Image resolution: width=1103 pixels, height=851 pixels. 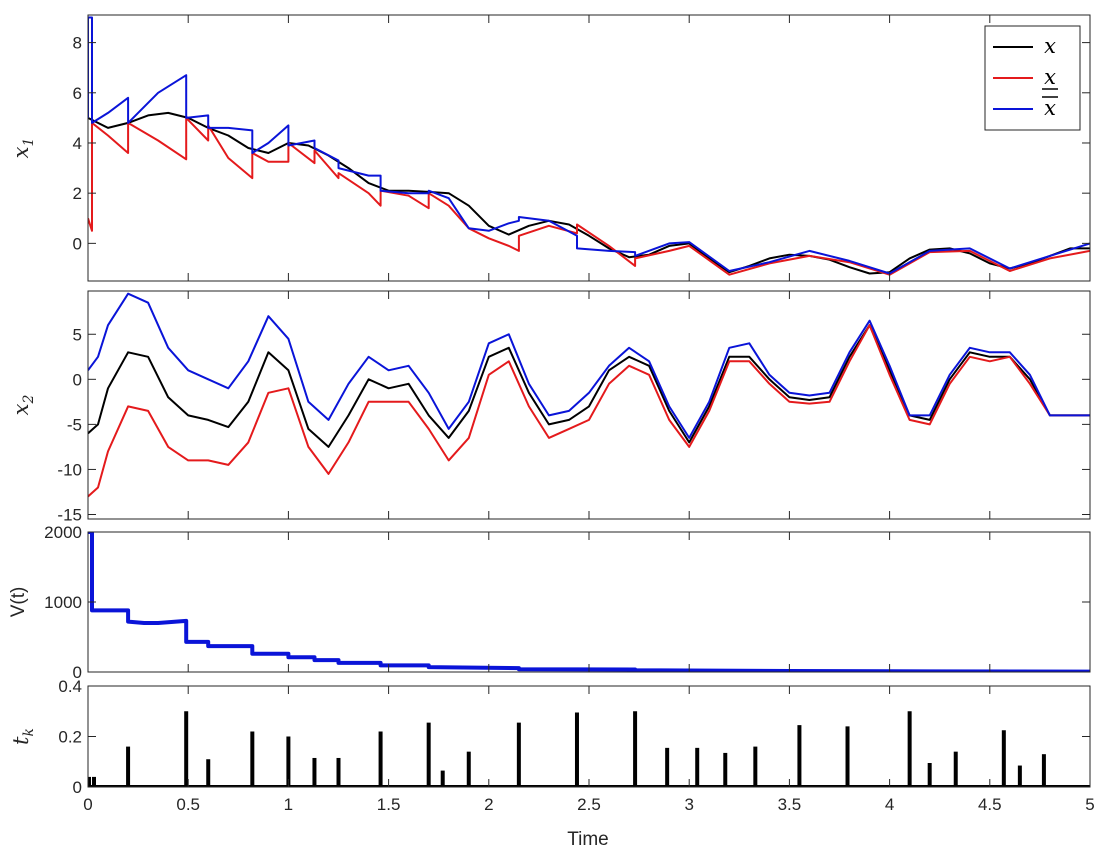 I want to click on x-tick-label: 1.5, so click(x=389, y=804).